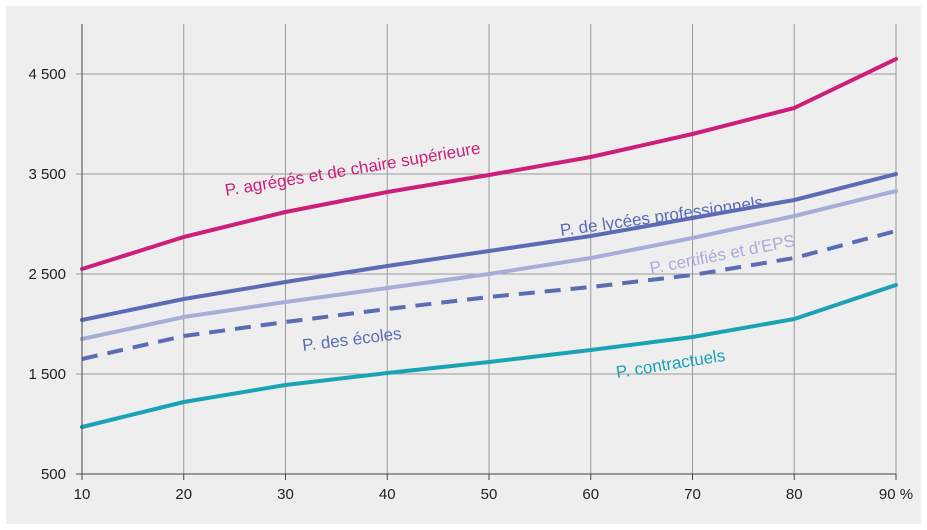 The image size is (927, 530). I want to click on y-tick-label: 500, so click(53, 474).